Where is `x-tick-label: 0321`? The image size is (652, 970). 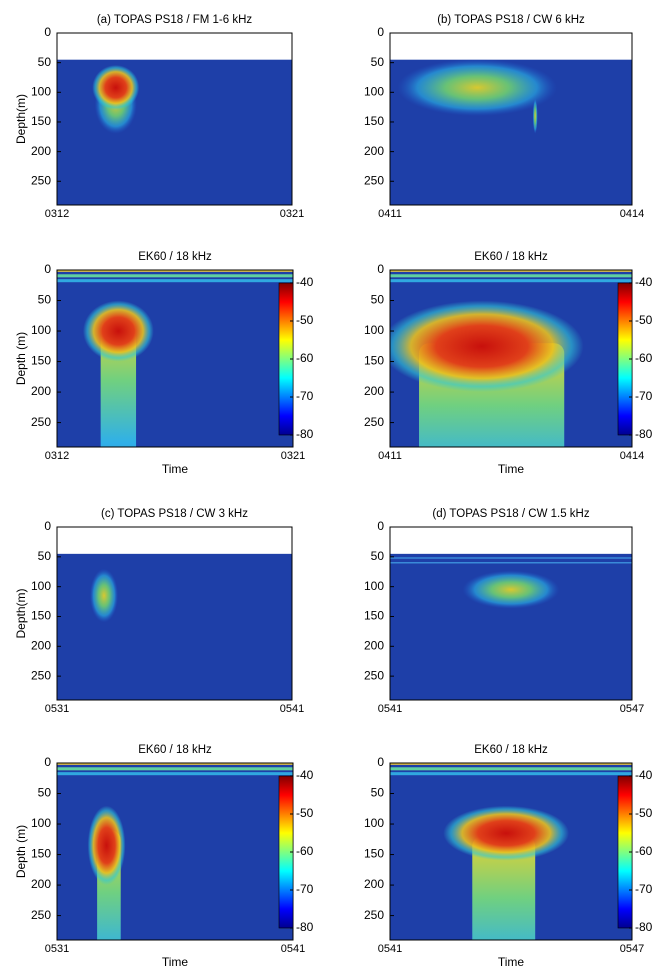
x-tick-label: 0321 is located at coordinates (293, 456).